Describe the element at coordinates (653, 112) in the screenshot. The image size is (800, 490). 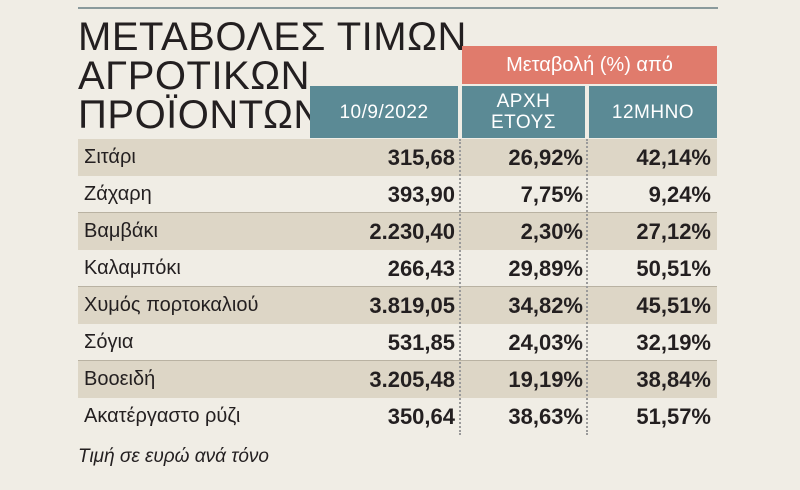
I see `column-header-12-month: 12ΜΗΝΟ` at that location.